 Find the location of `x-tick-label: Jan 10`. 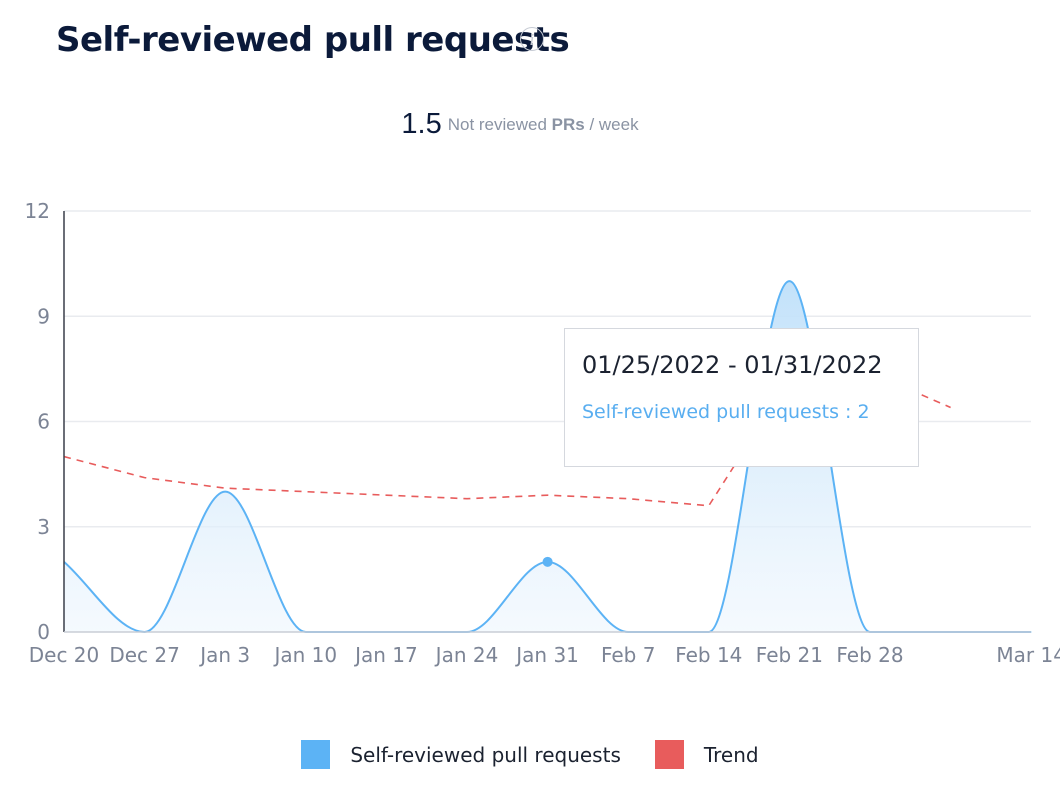

x-tick-label: Jan 10 is located at coordinates (304, 655).